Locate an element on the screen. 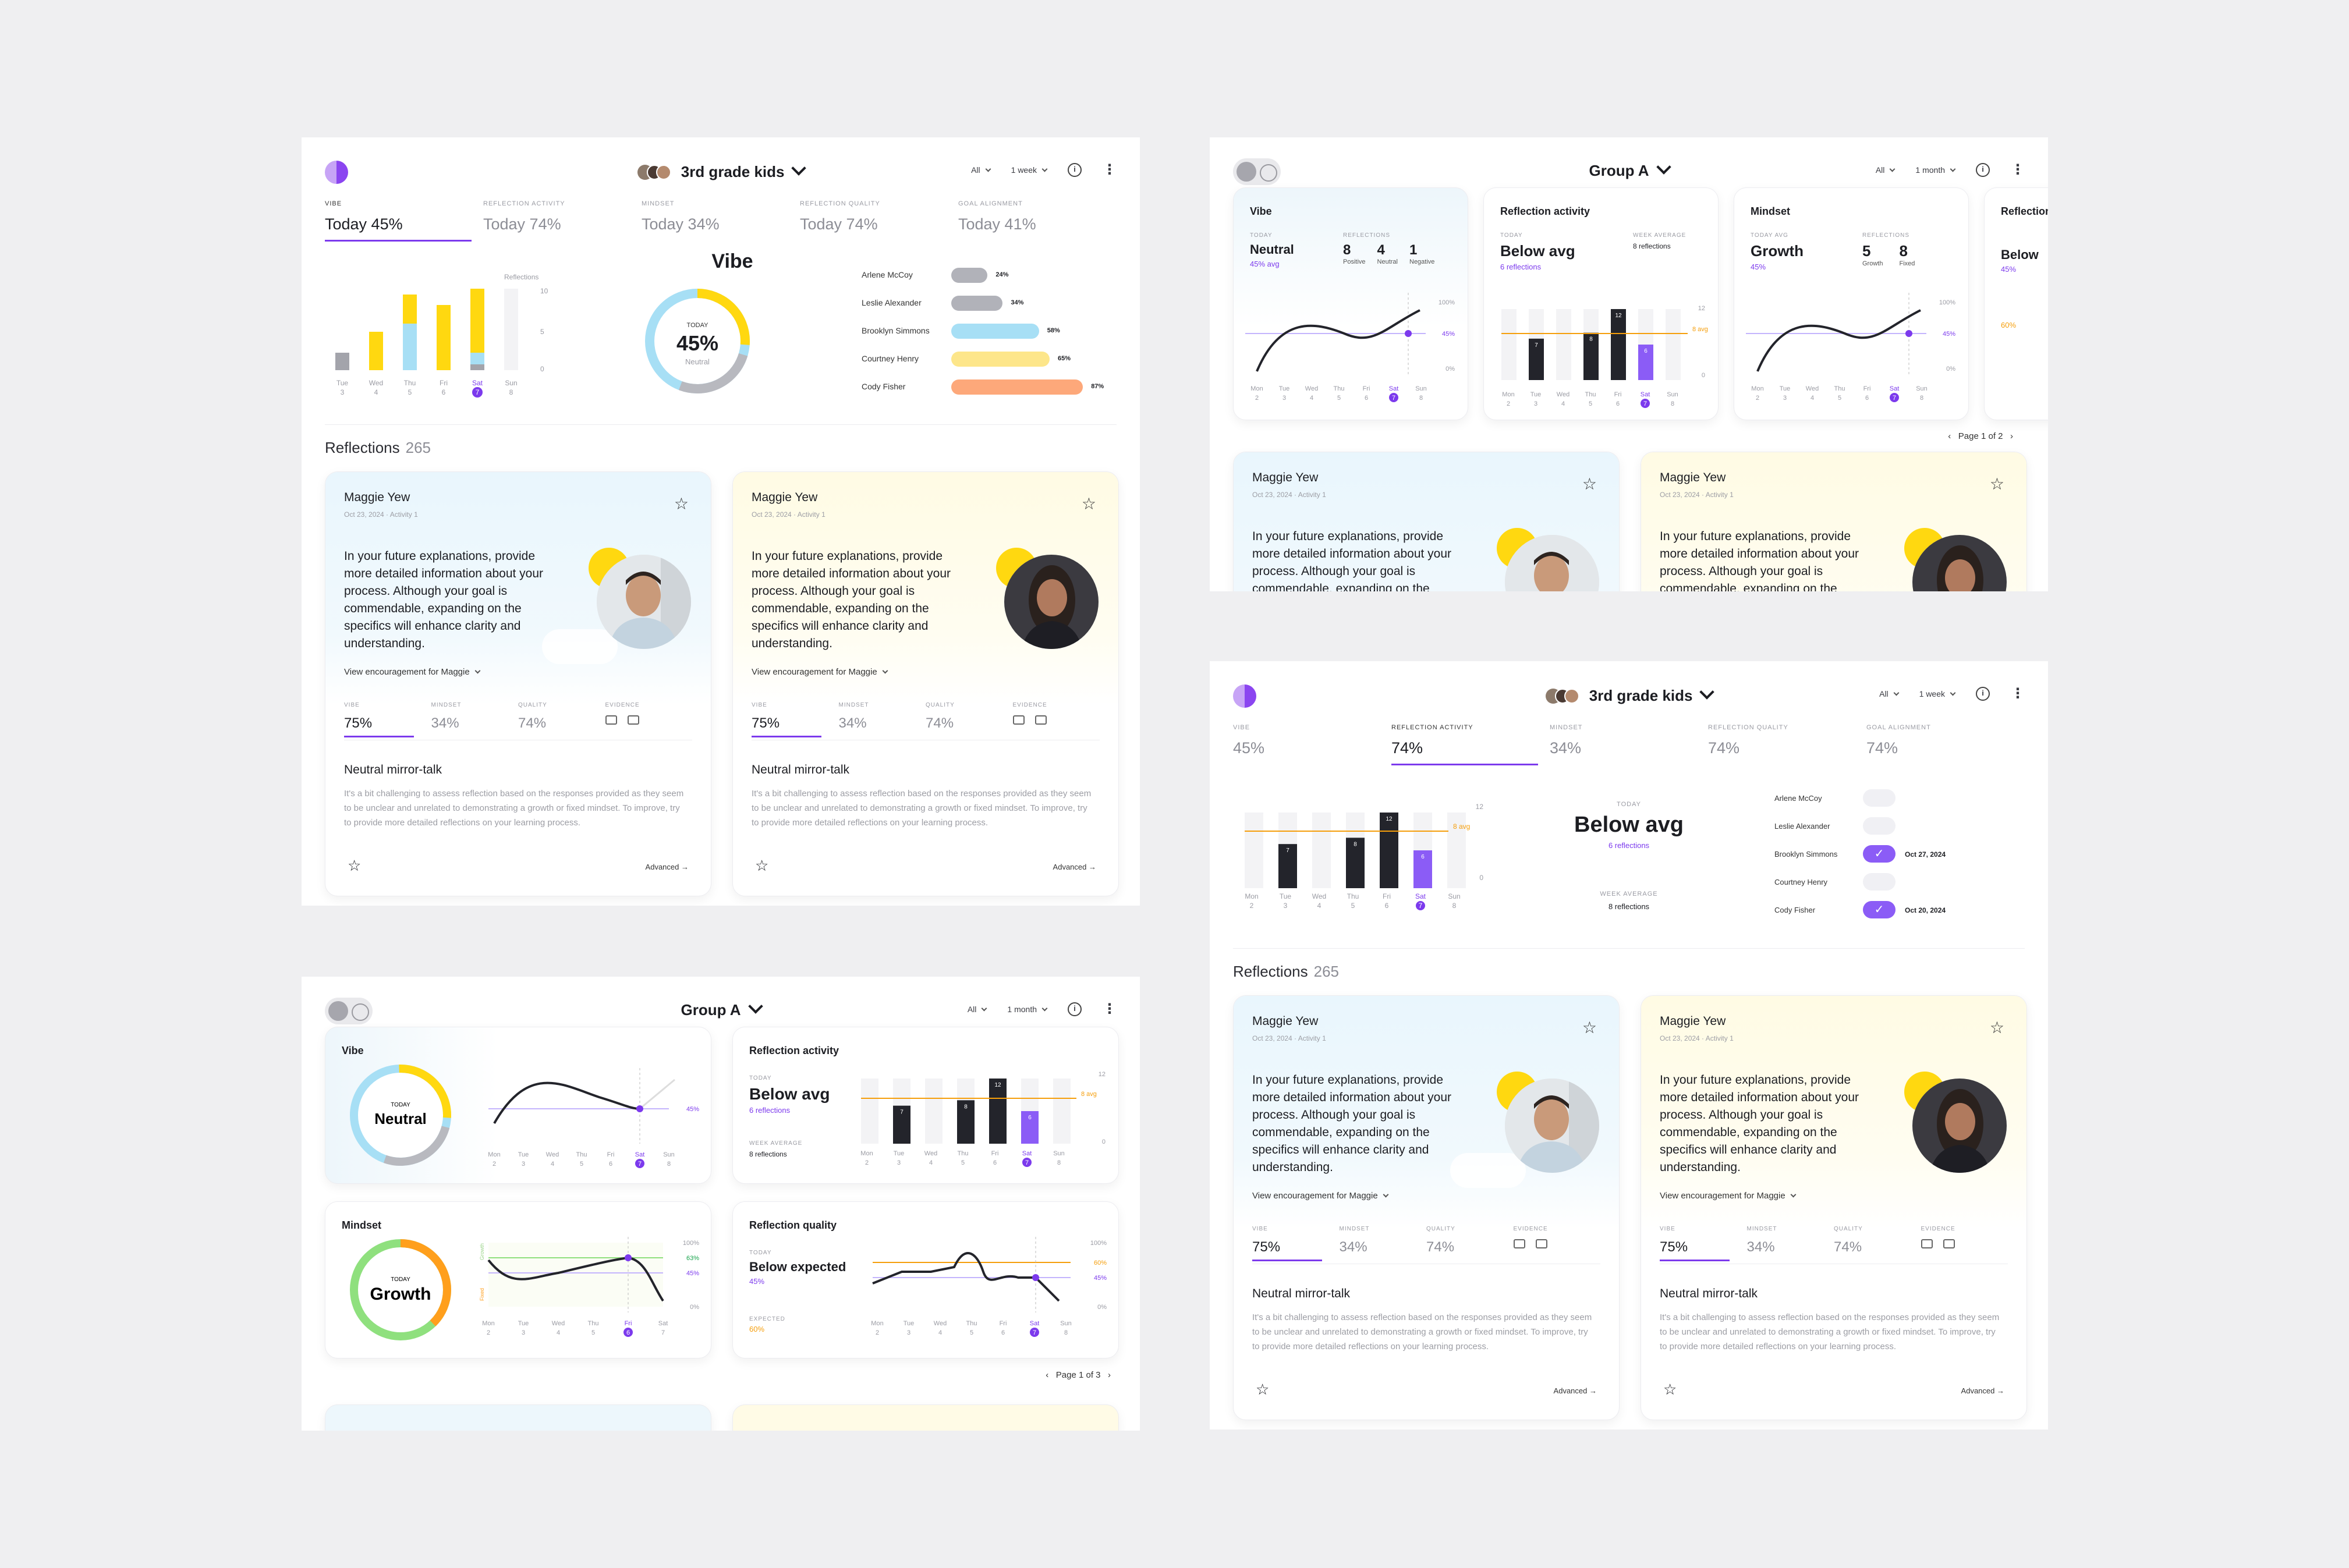 The width and height of the screenshot is (2349, 1568). tab-reflection-activity: REFLECTION ACTIVITY Today 74% is located at coordinates (524, 216).